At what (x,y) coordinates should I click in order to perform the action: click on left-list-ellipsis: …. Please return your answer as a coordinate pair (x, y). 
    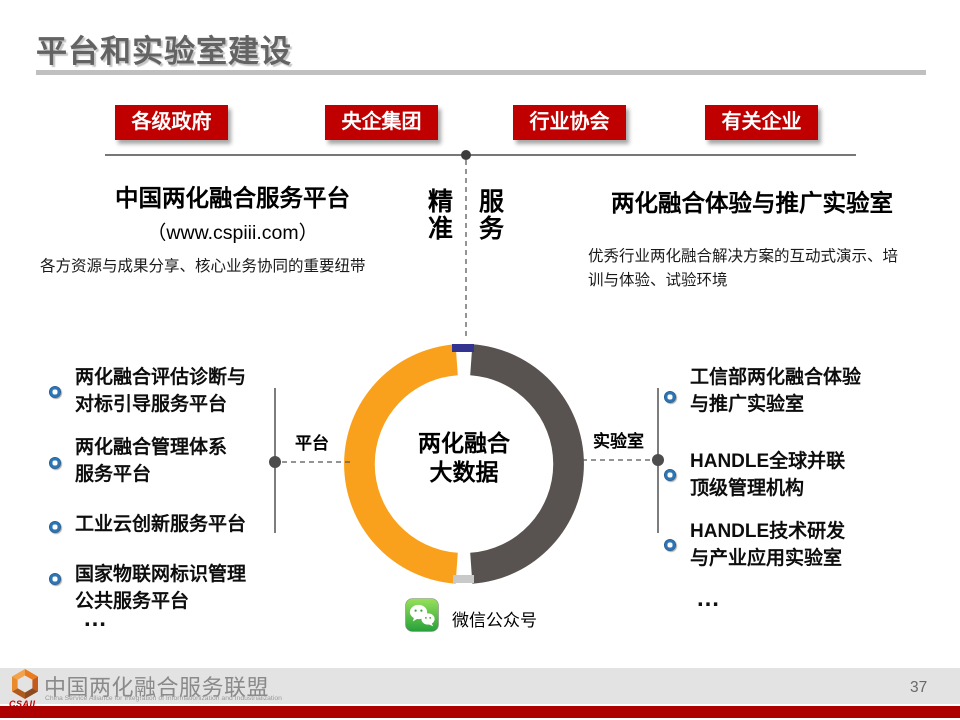
    Looking at the image, I should click on (95, 618).